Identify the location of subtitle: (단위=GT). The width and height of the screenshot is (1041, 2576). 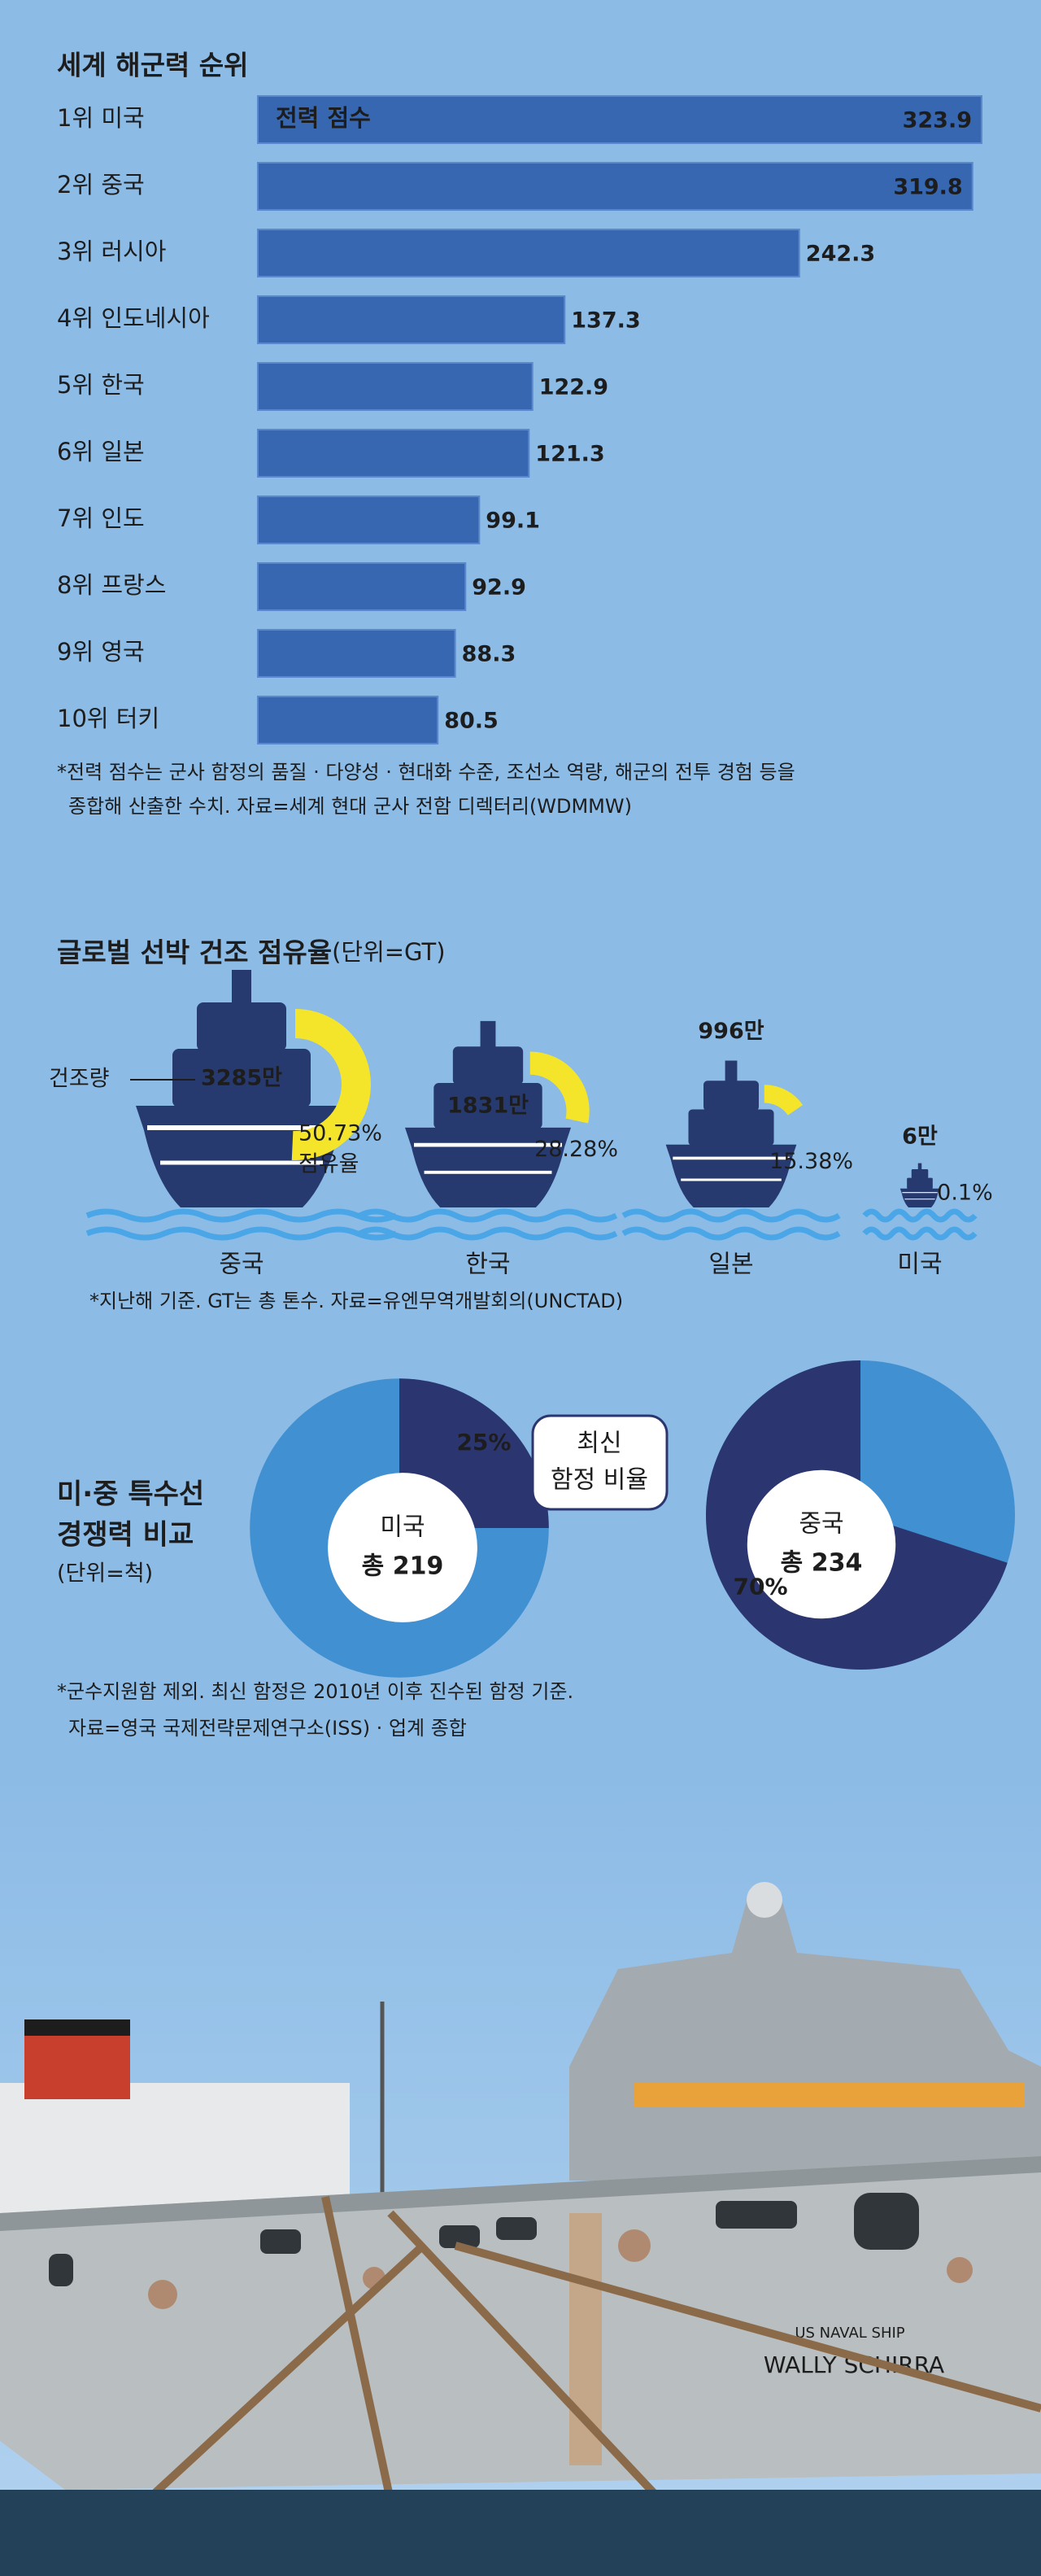
(388, 952).